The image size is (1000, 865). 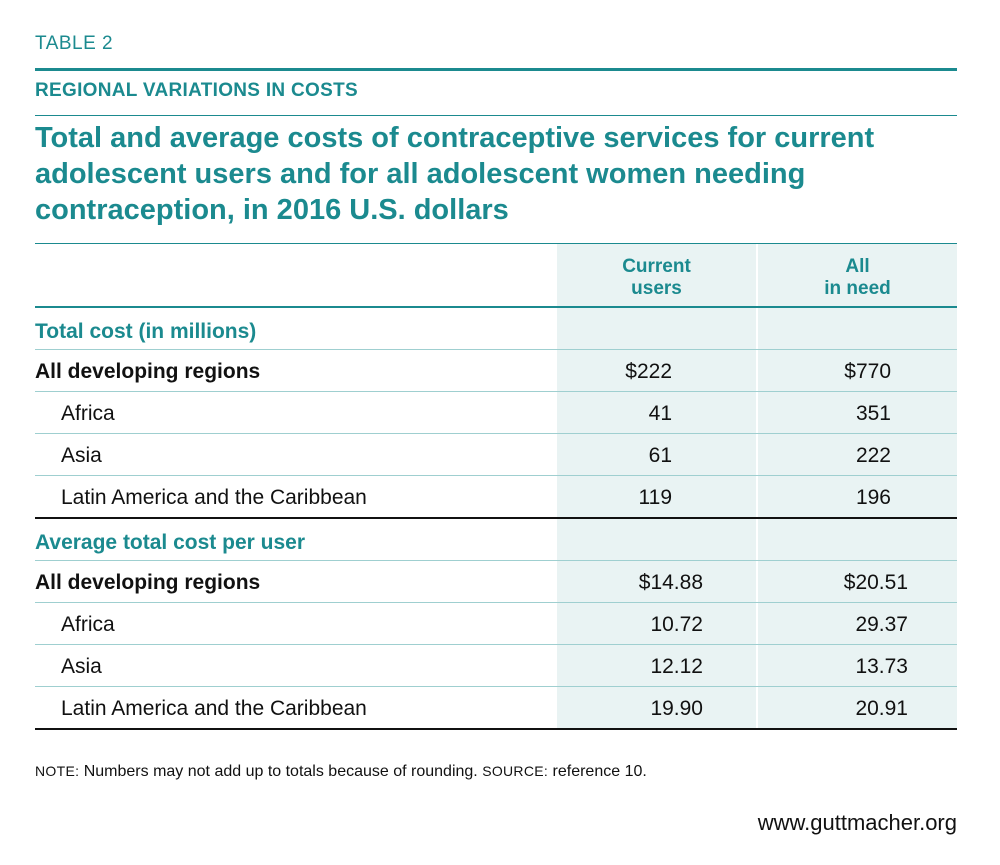 I want to click on all-in-need-value: 351, so click(x=873, y=413).